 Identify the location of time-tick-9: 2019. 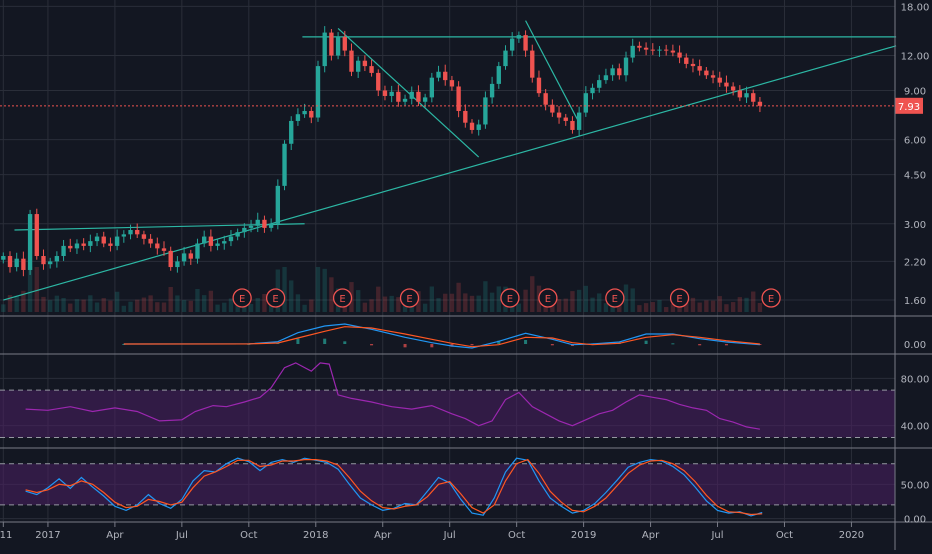
(583, 535).